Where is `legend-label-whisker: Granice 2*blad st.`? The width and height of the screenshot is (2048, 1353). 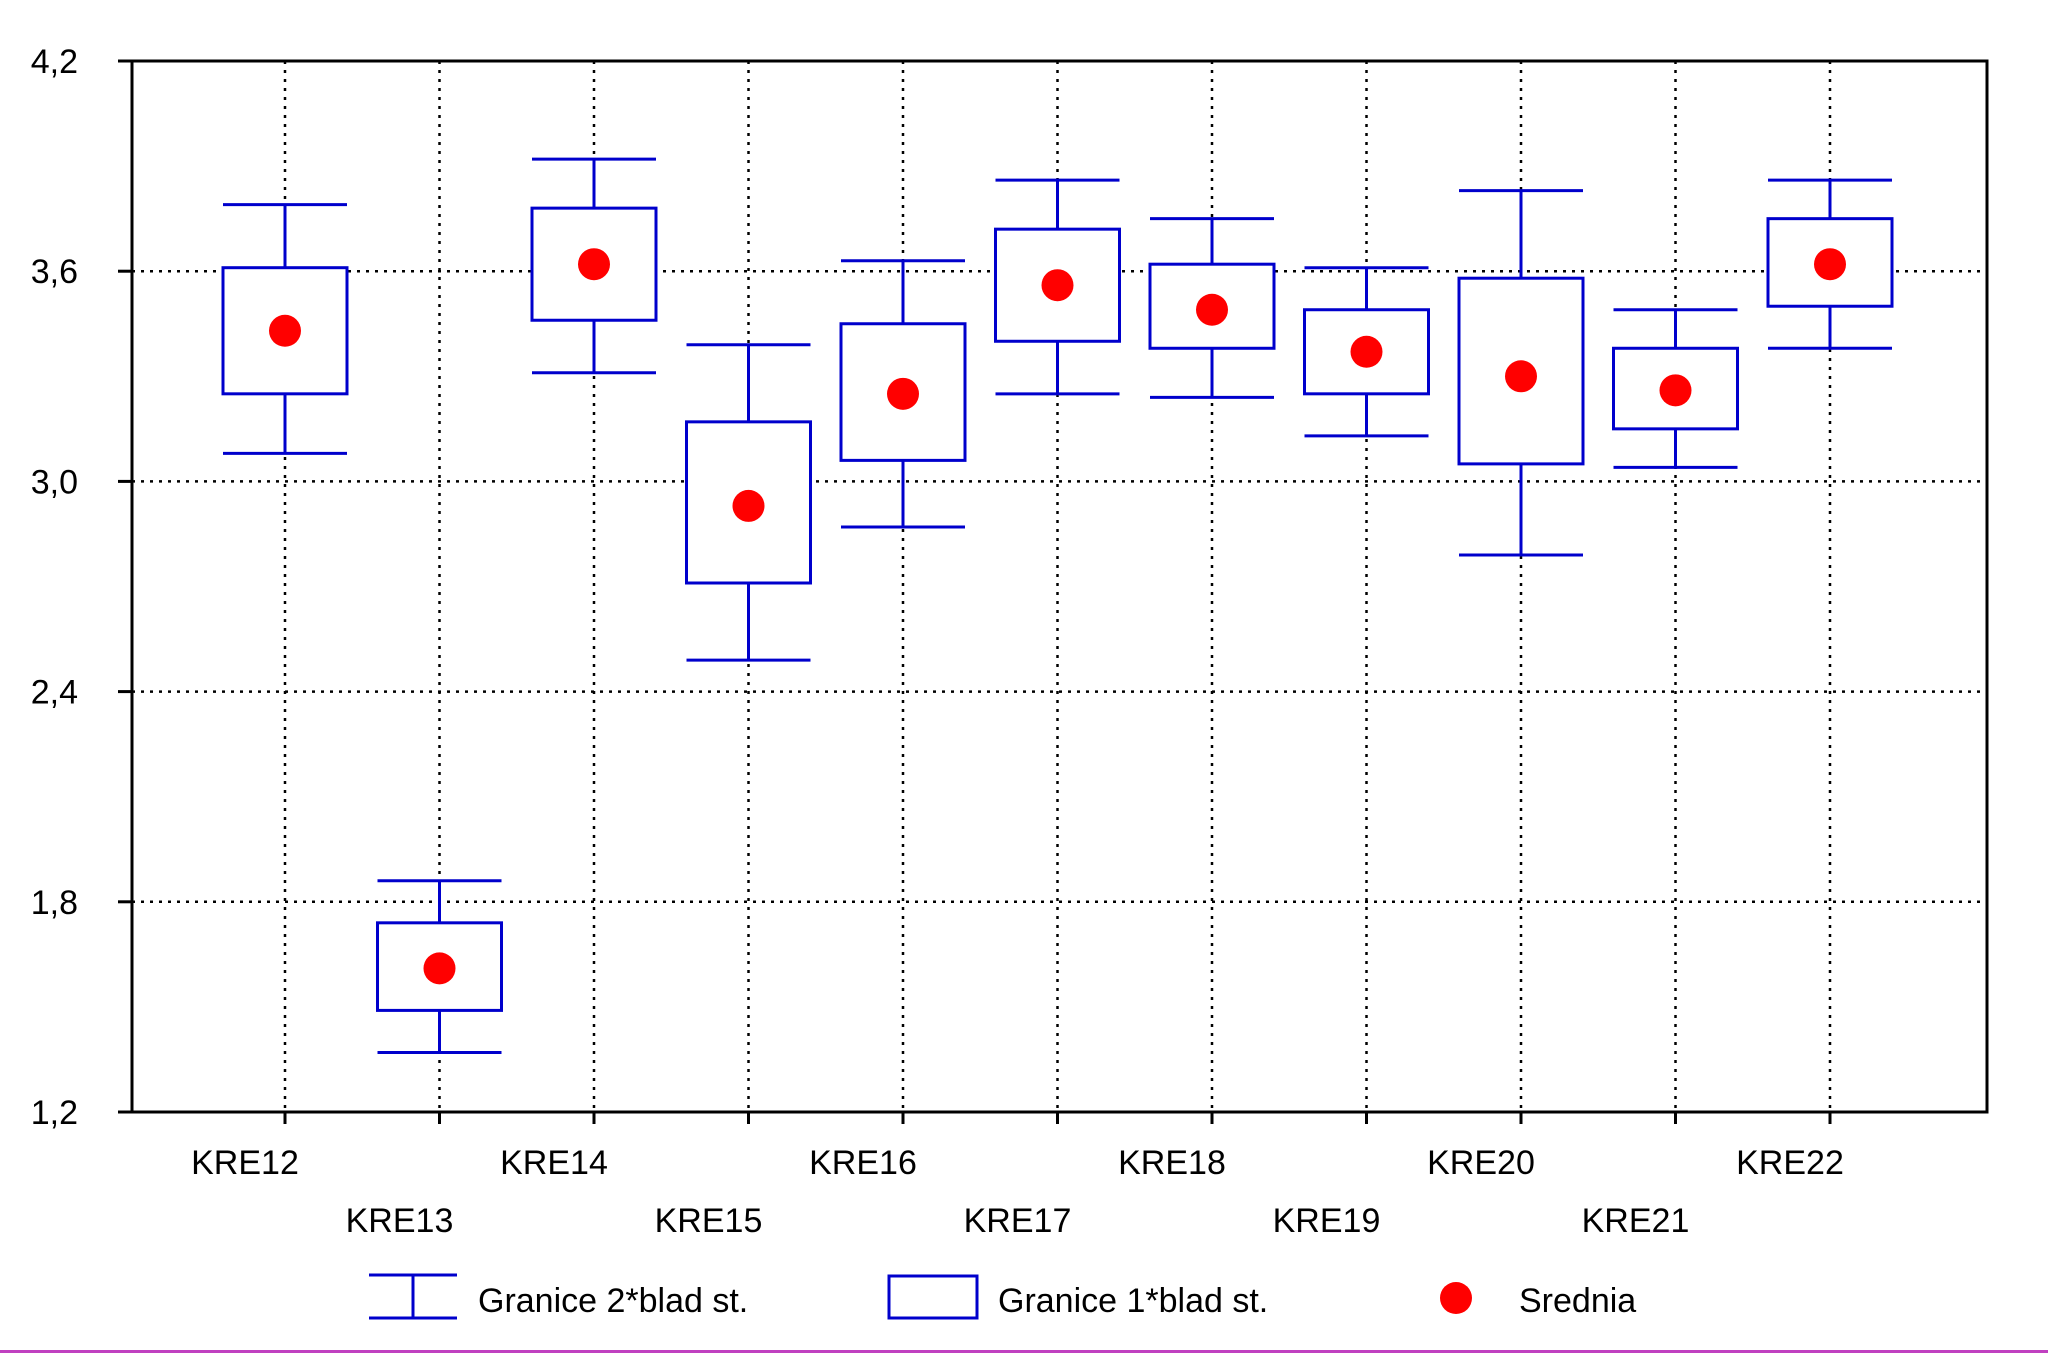
legend-label-whisker: Granice 2*blad st. is located at coordinates (613, 1301).